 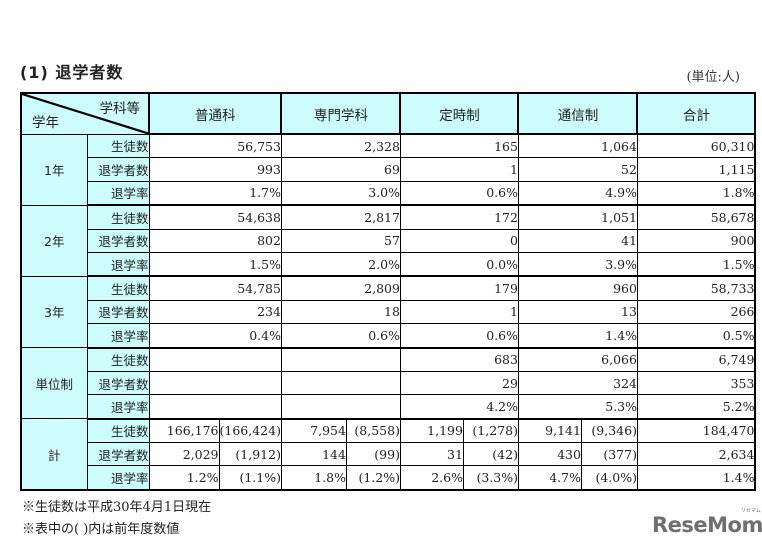 I want to click on corner-grade-label: 学年, so click(x=45, y=122).